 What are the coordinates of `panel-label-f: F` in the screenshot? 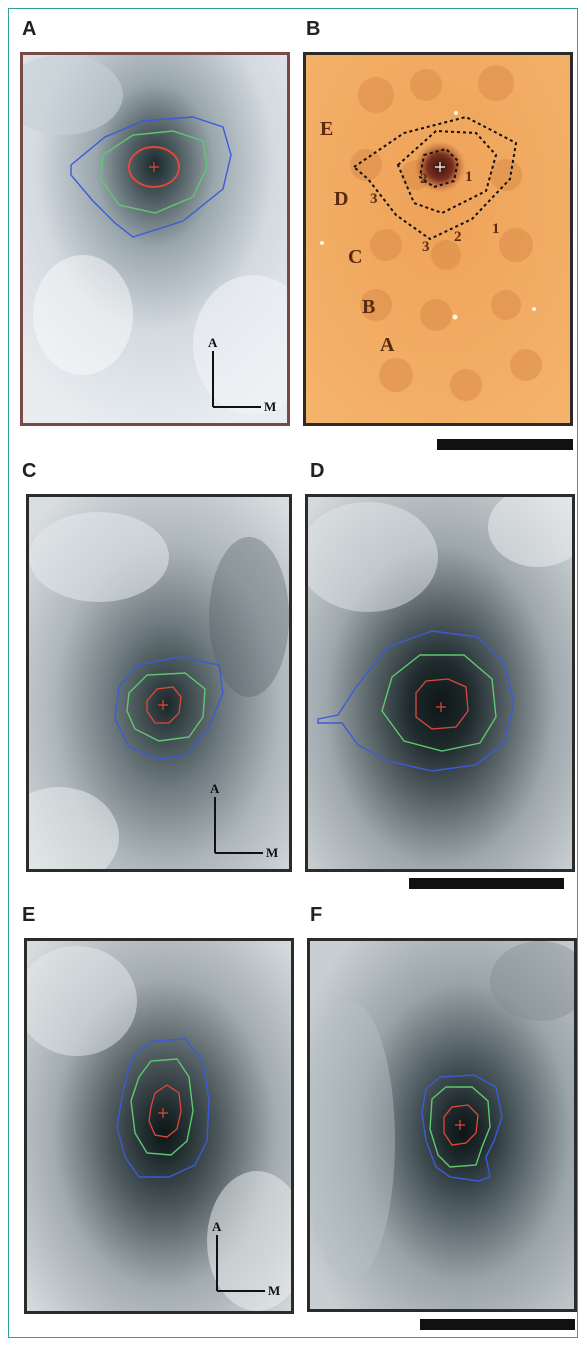 It's located at (316, 915).